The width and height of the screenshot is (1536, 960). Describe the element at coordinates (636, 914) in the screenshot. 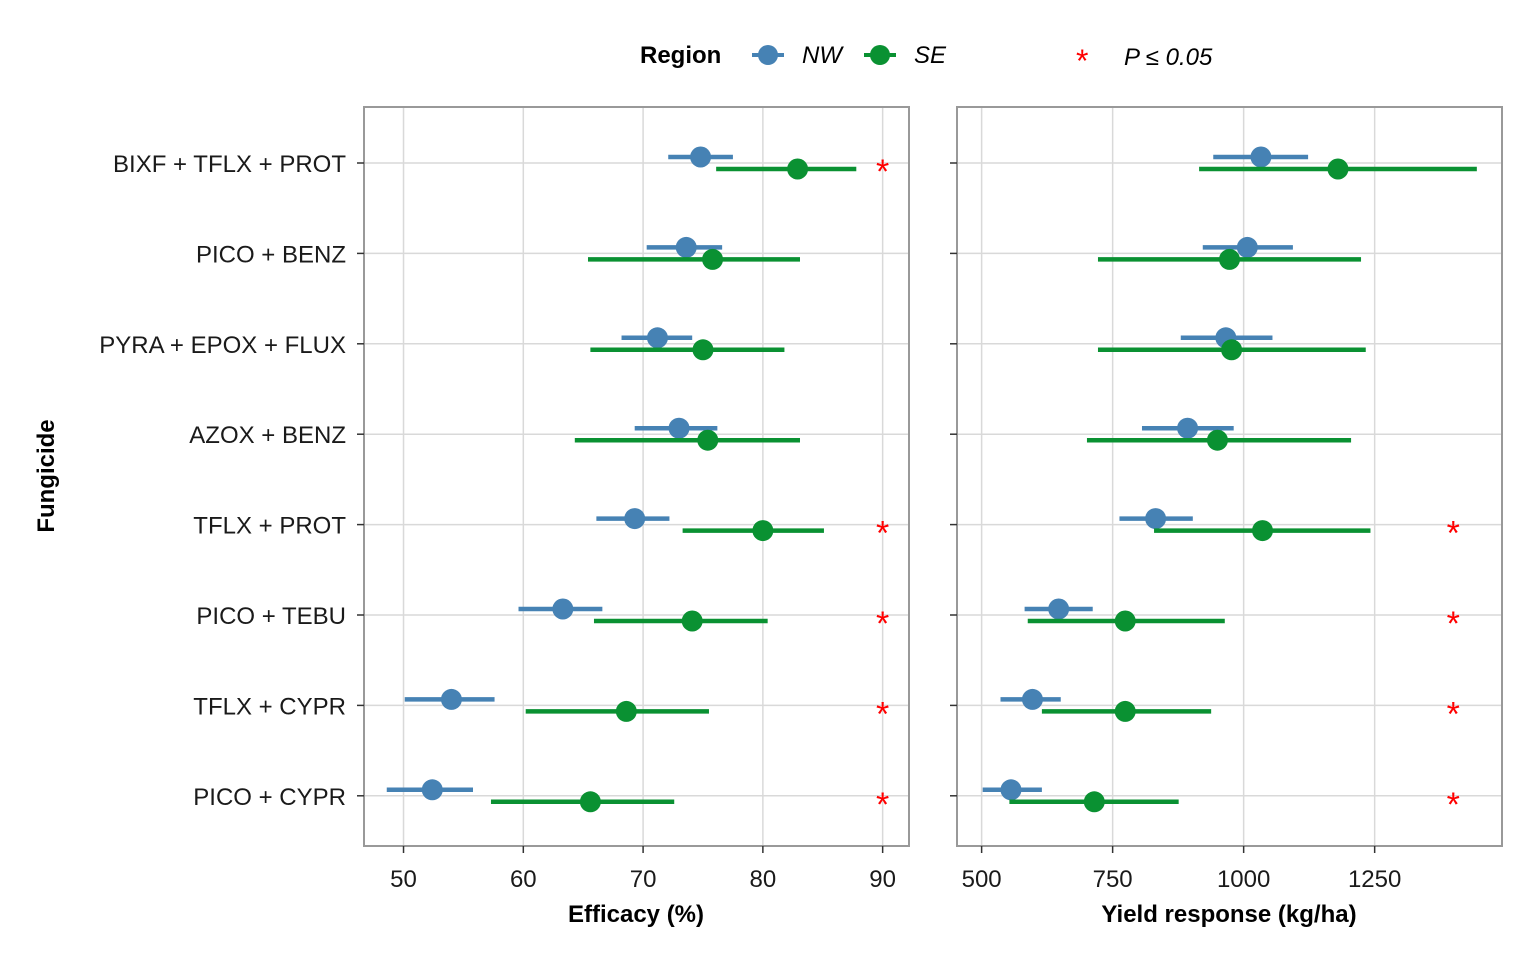

I see `x-axis-title-efficacy: Efficacy (%)` at that location.